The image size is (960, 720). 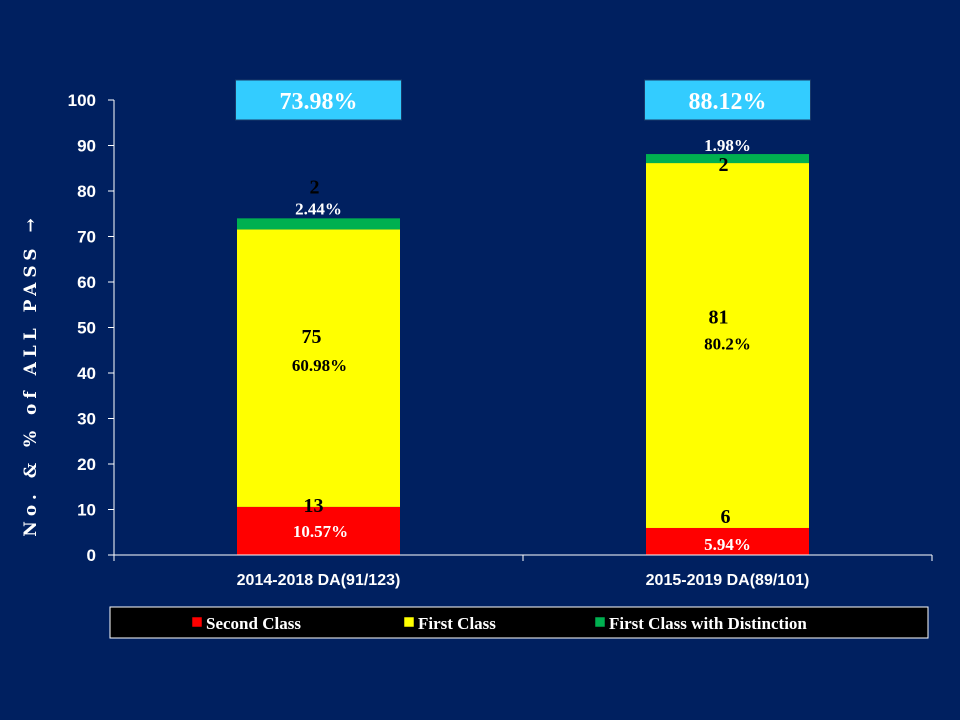 I want to click on y-tick-label: 0, so click(x=91, y=555).